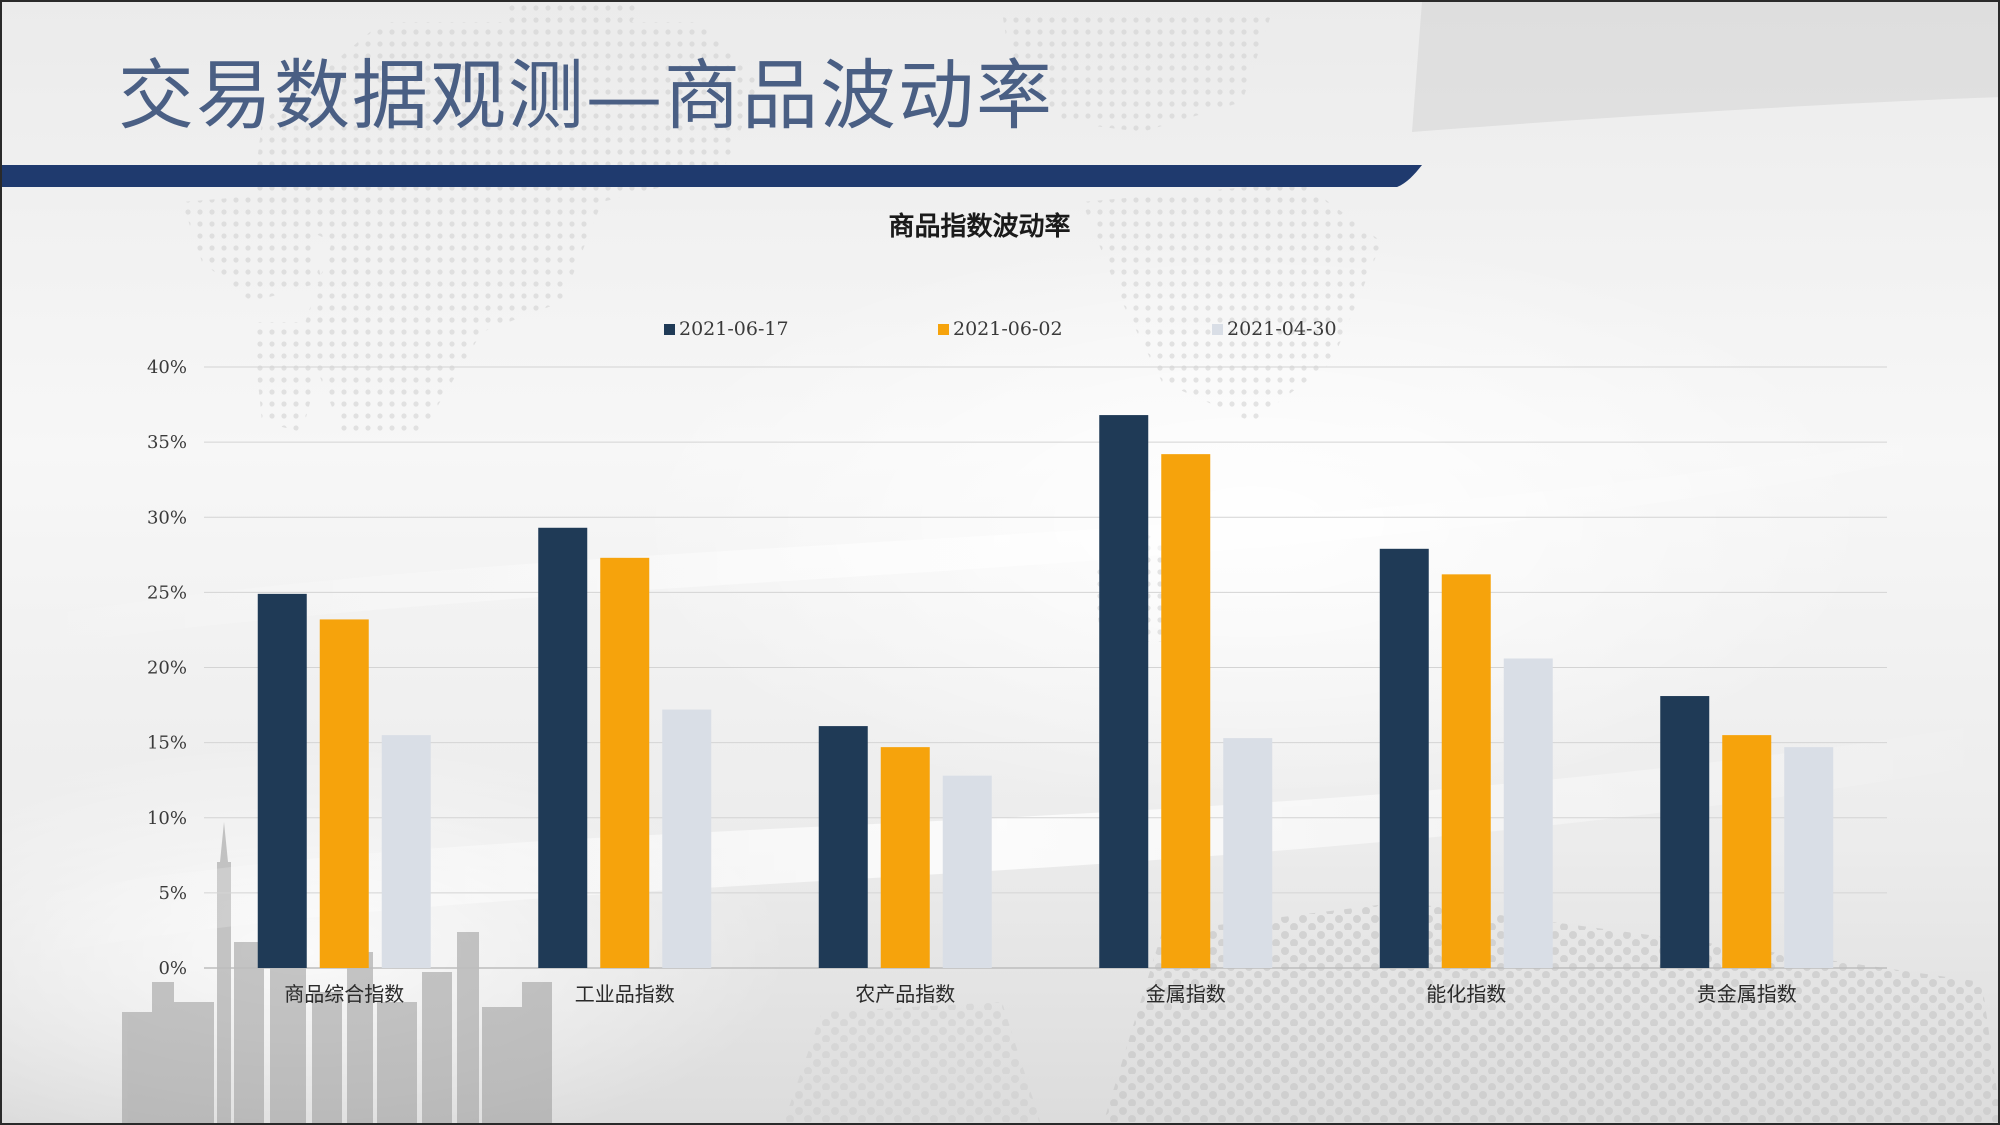 The width and height of the screenshot is (2000, 1125). Describe the element at coordinates (167, 668) in the screenshot. I see `y-tick-label: 20%` at that location.